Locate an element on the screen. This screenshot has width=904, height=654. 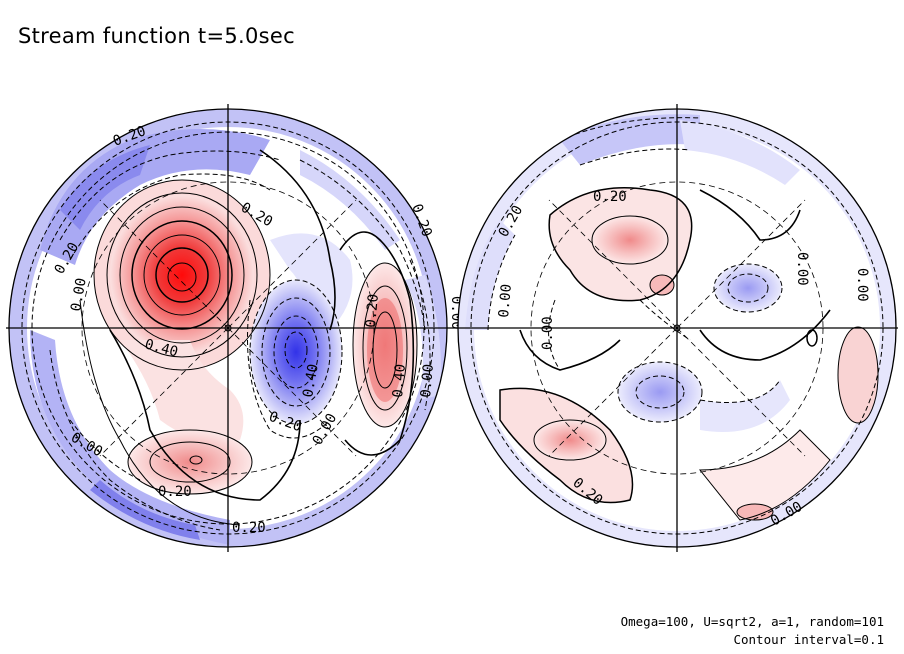
figure-title: Stream function t=5.0sec is located at coordinates (156, 36).